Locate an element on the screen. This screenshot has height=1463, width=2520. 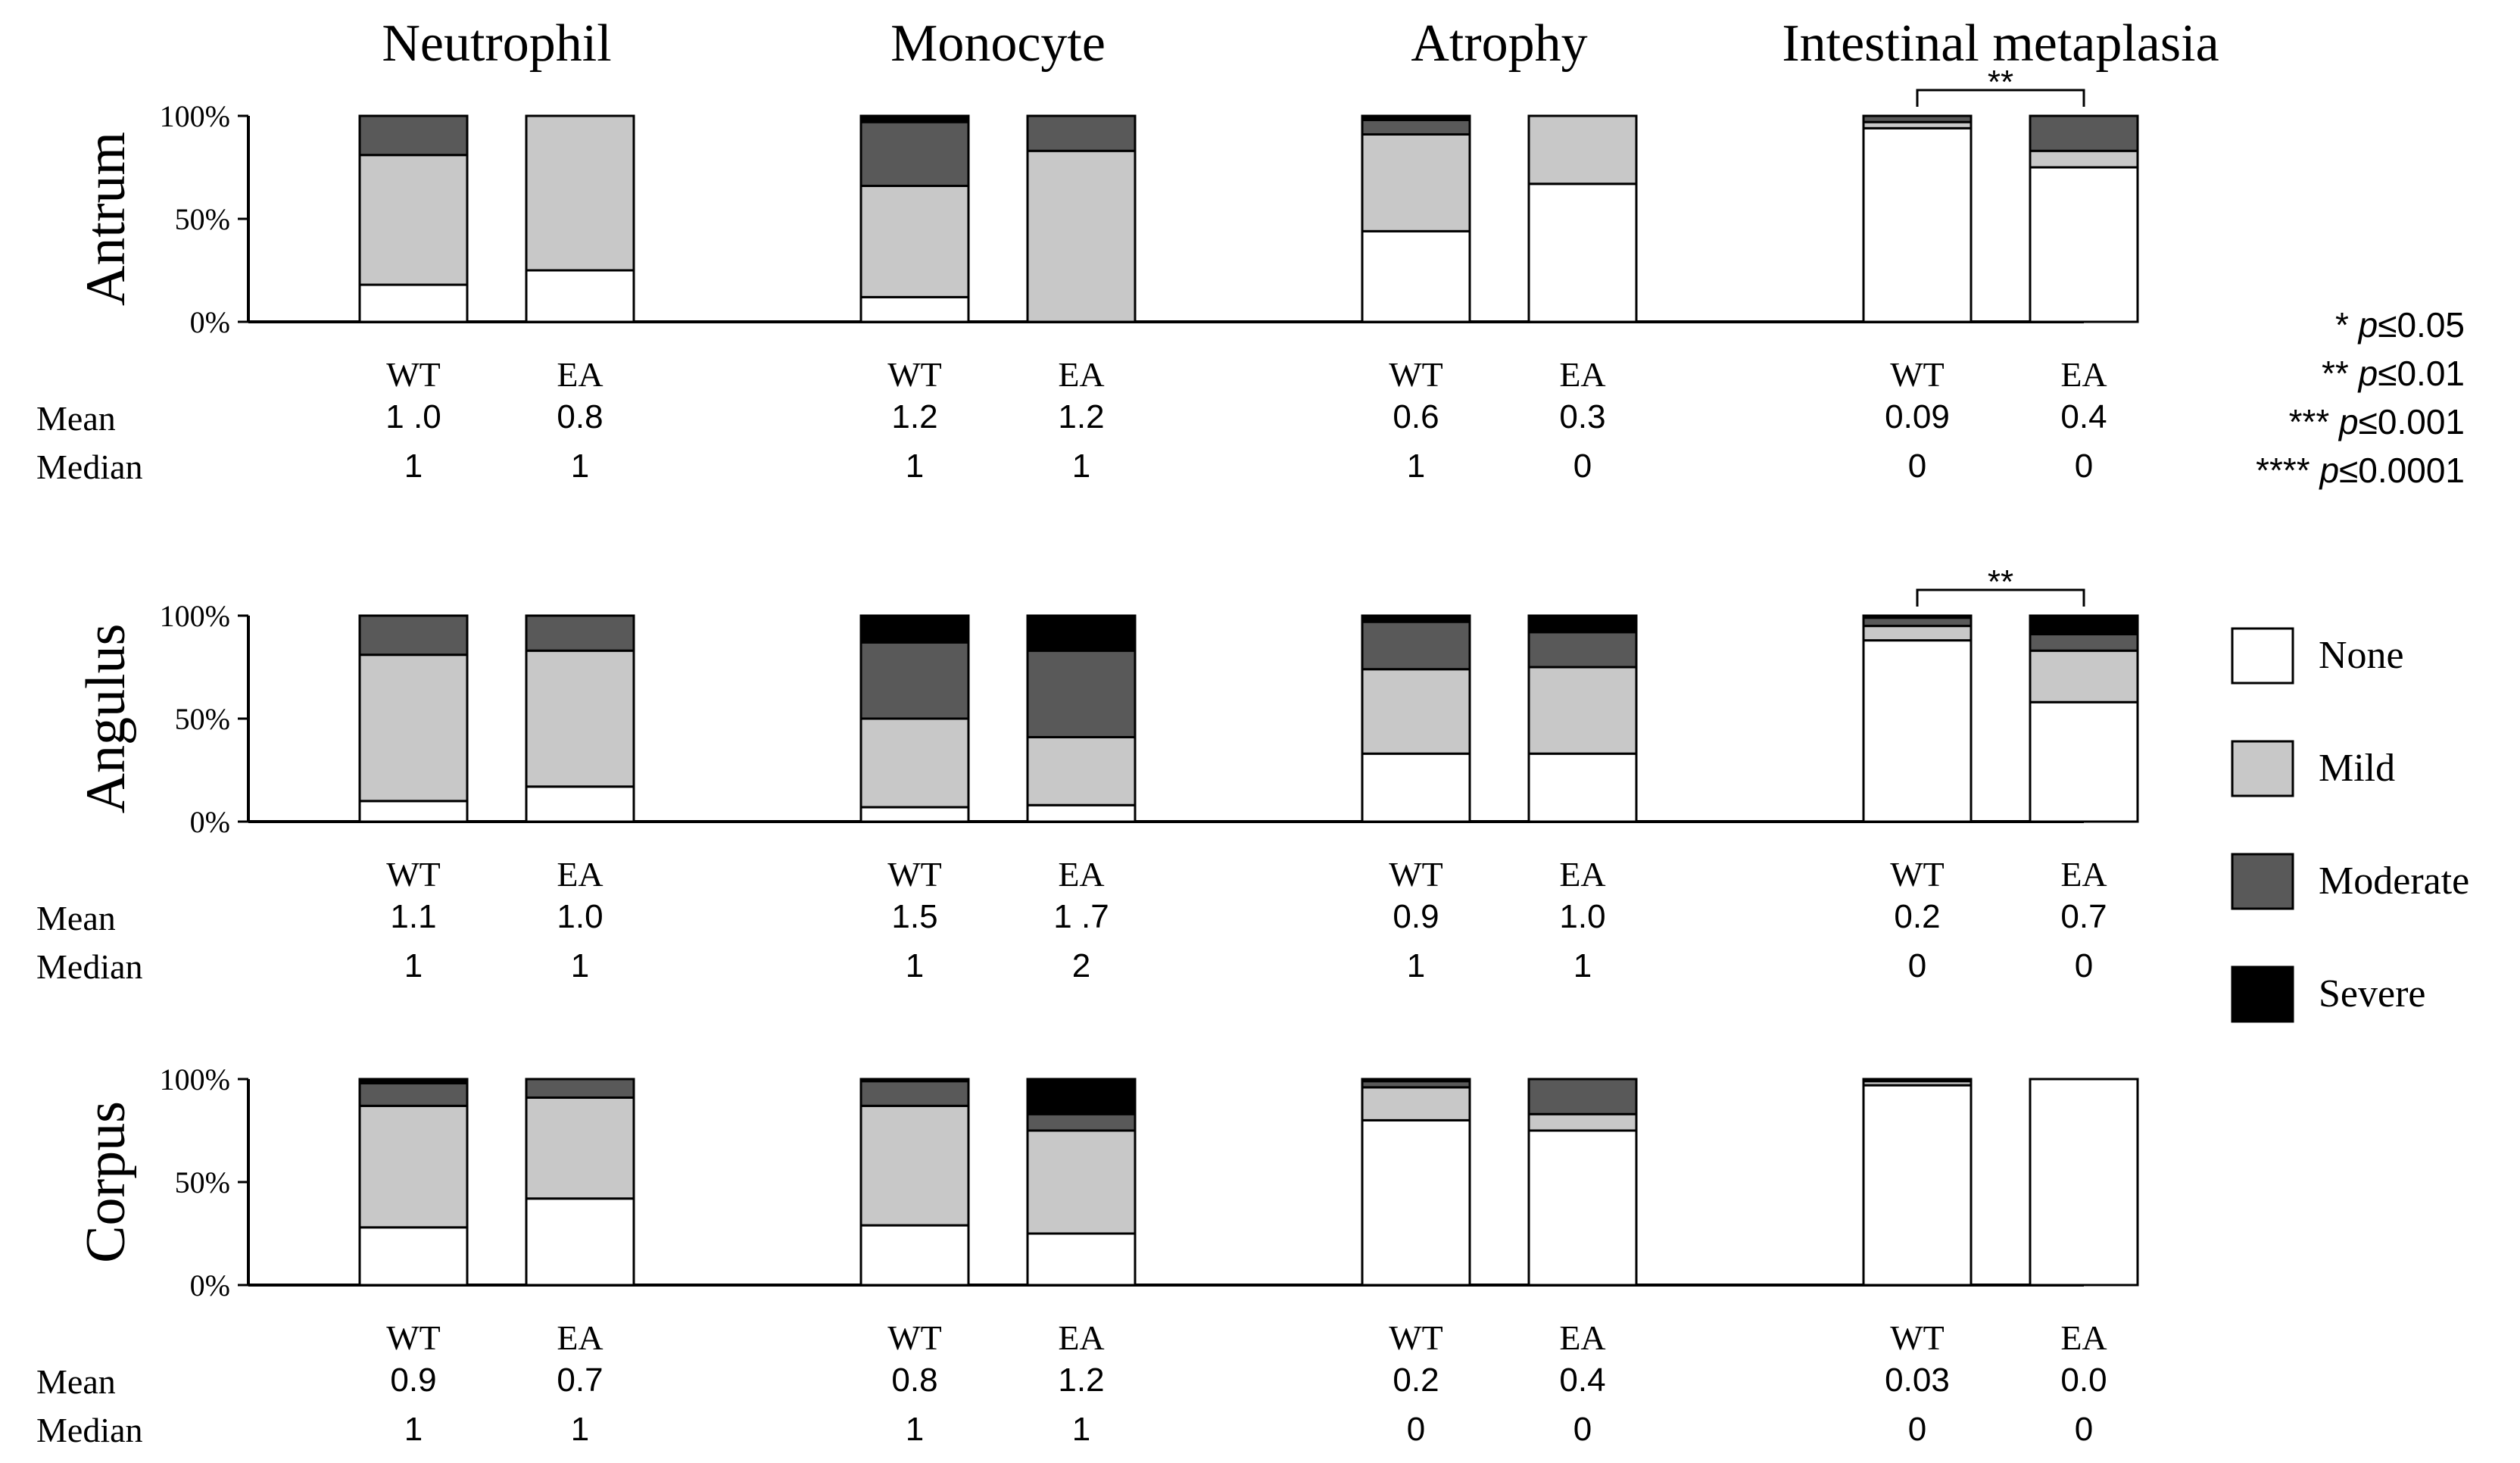
bar-segment-antrum-intestinal-metaplasia-ea-none is located at coordinates (2084, 245).